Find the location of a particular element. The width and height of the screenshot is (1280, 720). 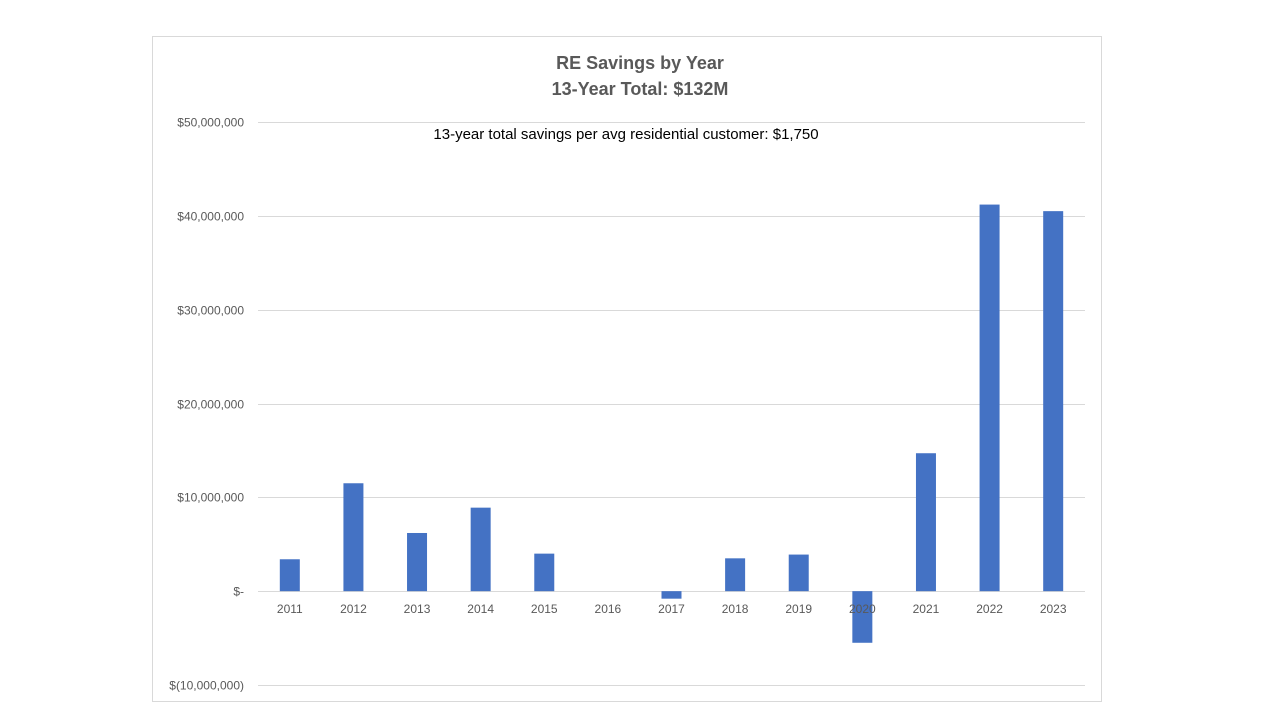

bar-2015 is located at coordinates (544, 572).